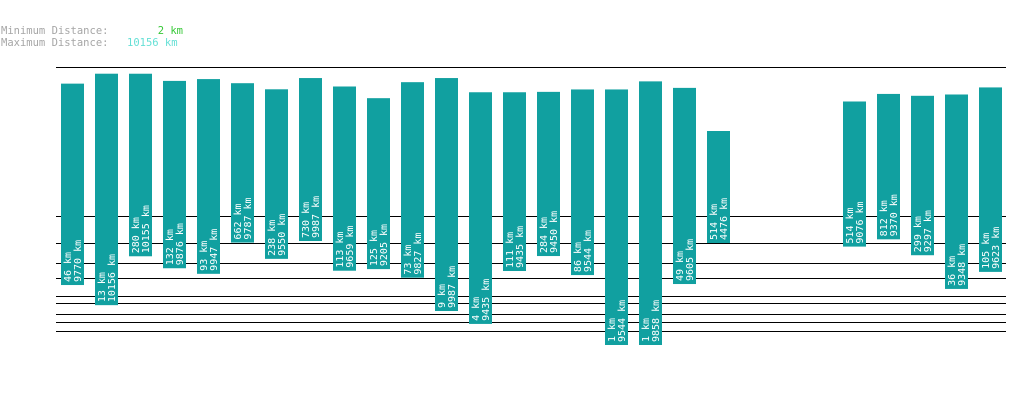  Describe the element at coordinates (374, 248) in the screenshot. I see `bar-label-min: 125 km` at that location.